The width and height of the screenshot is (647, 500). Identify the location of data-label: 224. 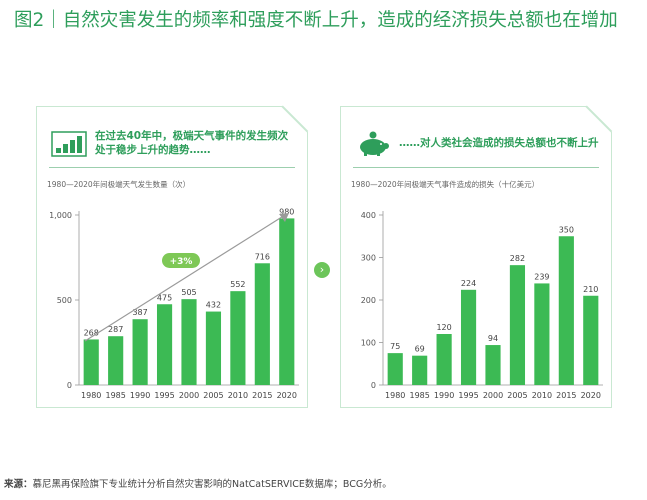
(468, 283).